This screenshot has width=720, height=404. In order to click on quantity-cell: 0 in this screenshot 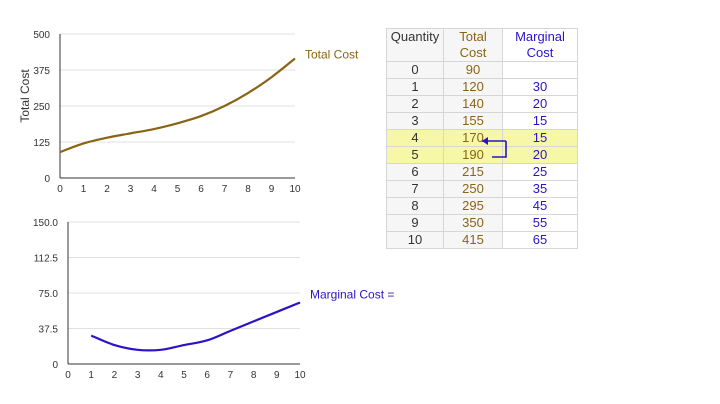, I will do `click(415, 70)`.